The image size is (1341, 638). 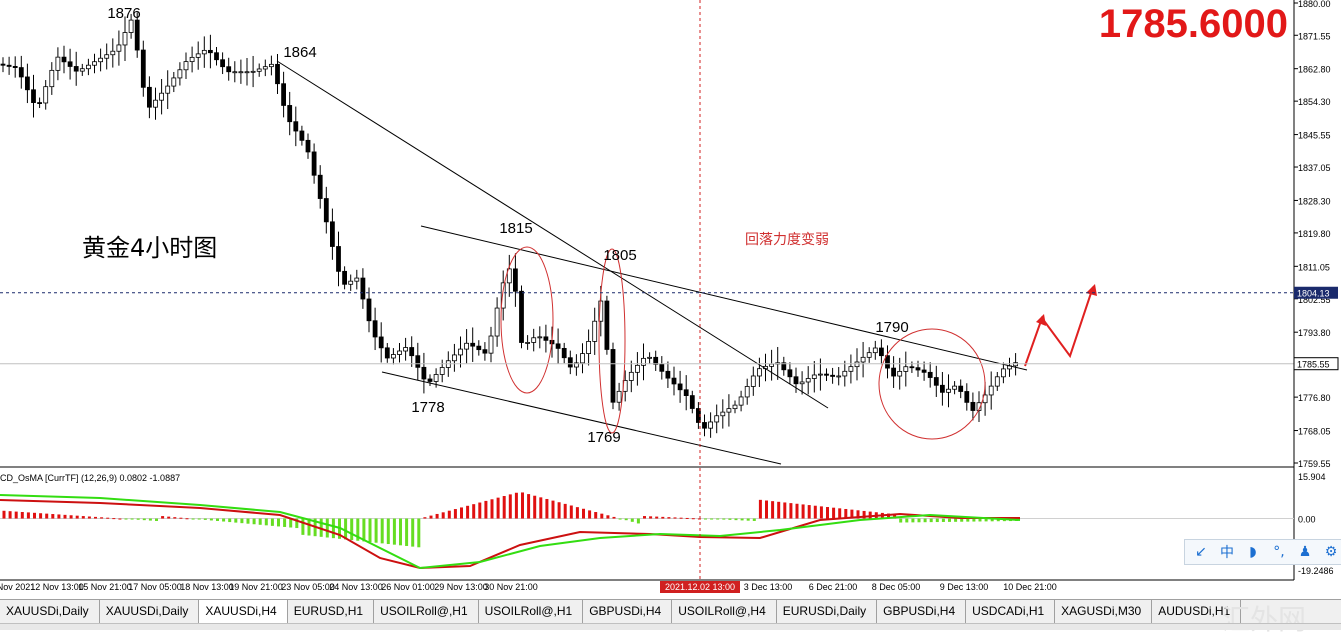 I want to click on tab-eurusd-h1: EURUSD,H1, so click(x=331, y=612).